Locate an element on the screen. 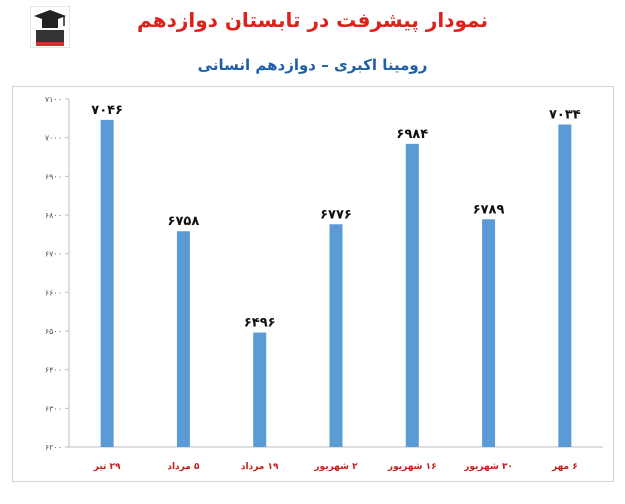 This screenshot has height=504, width=625. chart-title: نمودار پیشرفت در تابستان دوازدهم is located at coordinates (312, 20).